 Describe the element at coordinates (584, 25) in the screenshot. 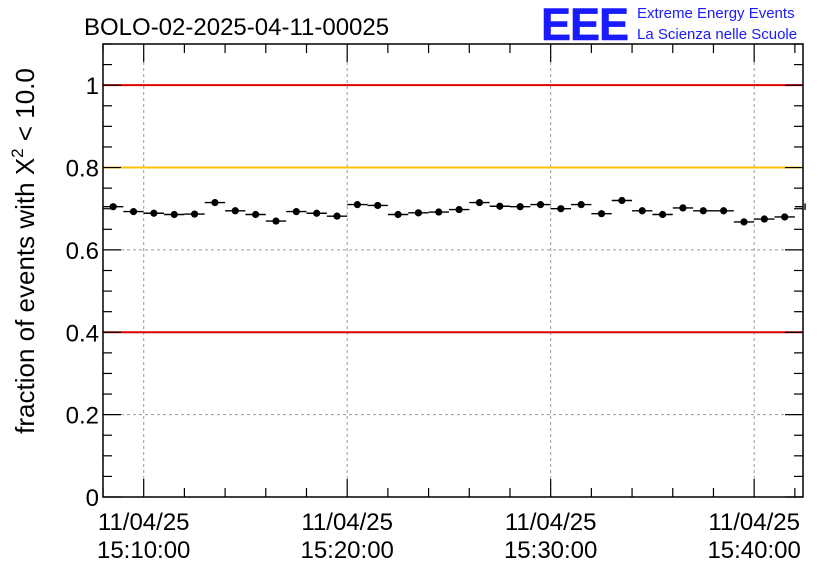

I see `eee-logo-mark: EEE` at that location.